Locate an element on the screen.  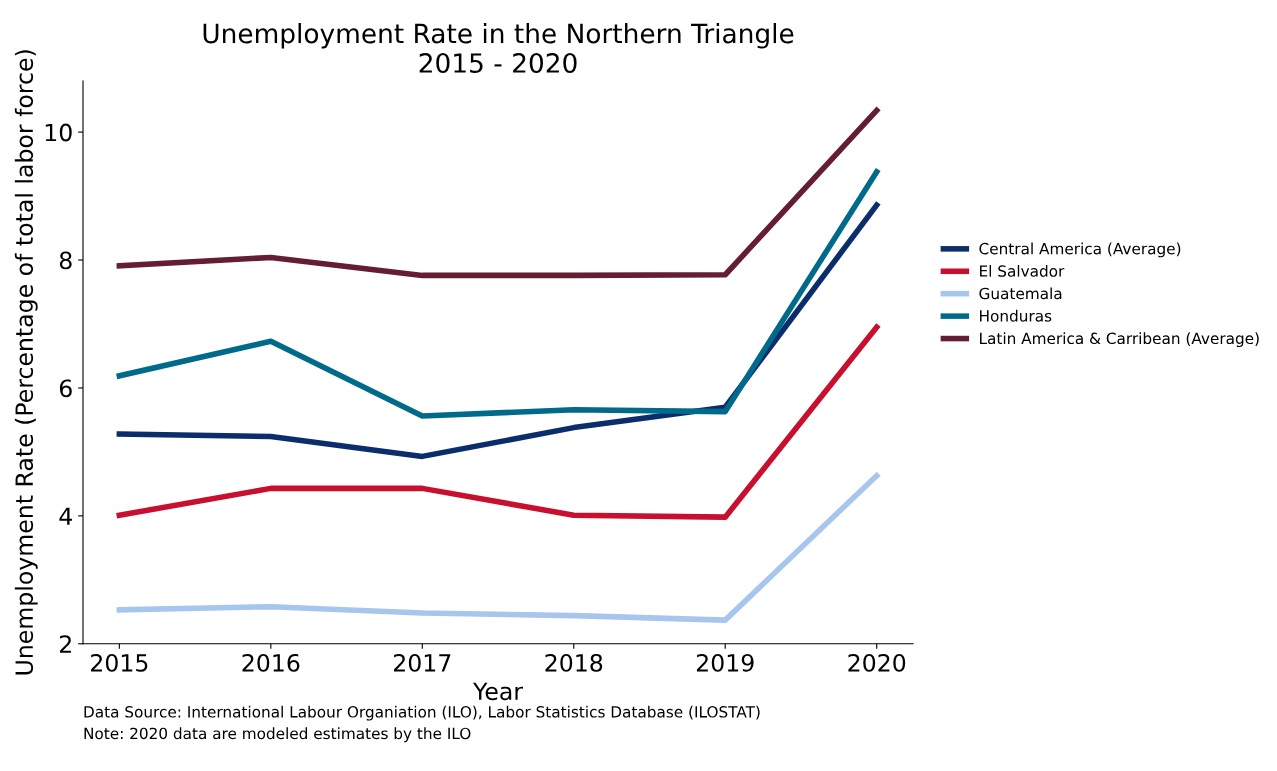
x-tick-label: 2019 is located at coordinates (725, 662).